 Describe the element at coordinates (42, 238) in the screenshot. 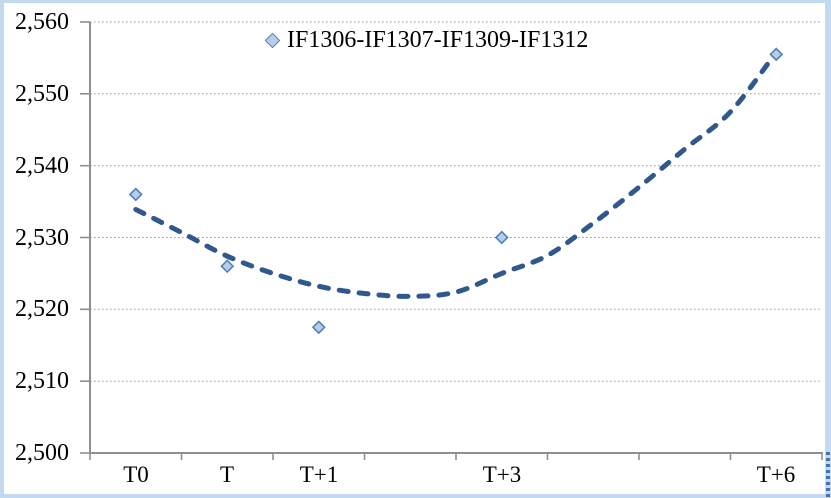

I see `y-axis-label: 2,530` at that location.